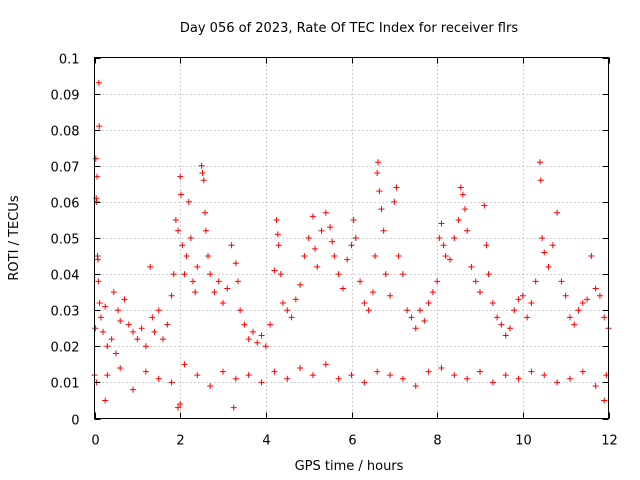 This screenshot has width=640, height=480. What do you see at coordinates (609, 441) in the screenshot?
I see `x-tick-label: 12` at bounding box center [609, 441].